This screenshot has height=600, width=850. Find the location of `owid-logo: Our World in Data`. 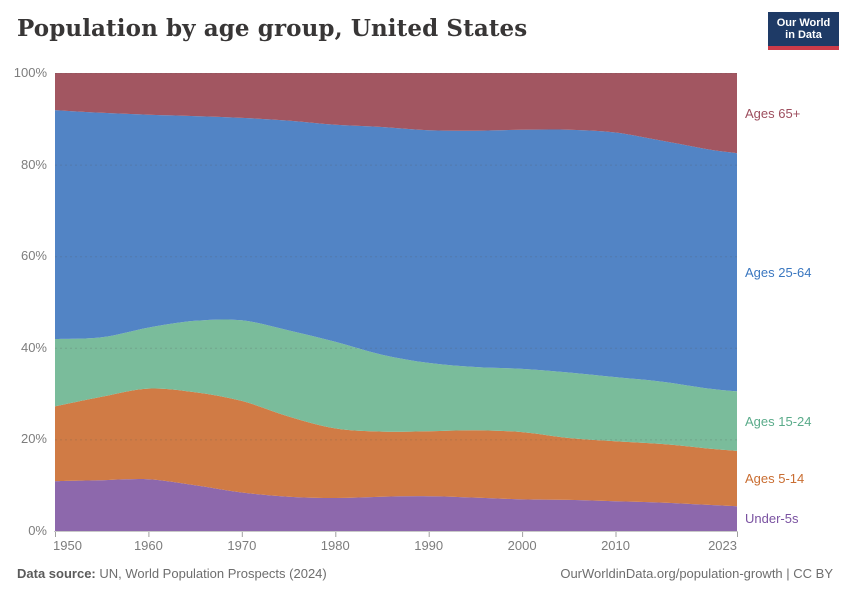

owid-logo: Our World in Data is located at coordinates (803, 31).